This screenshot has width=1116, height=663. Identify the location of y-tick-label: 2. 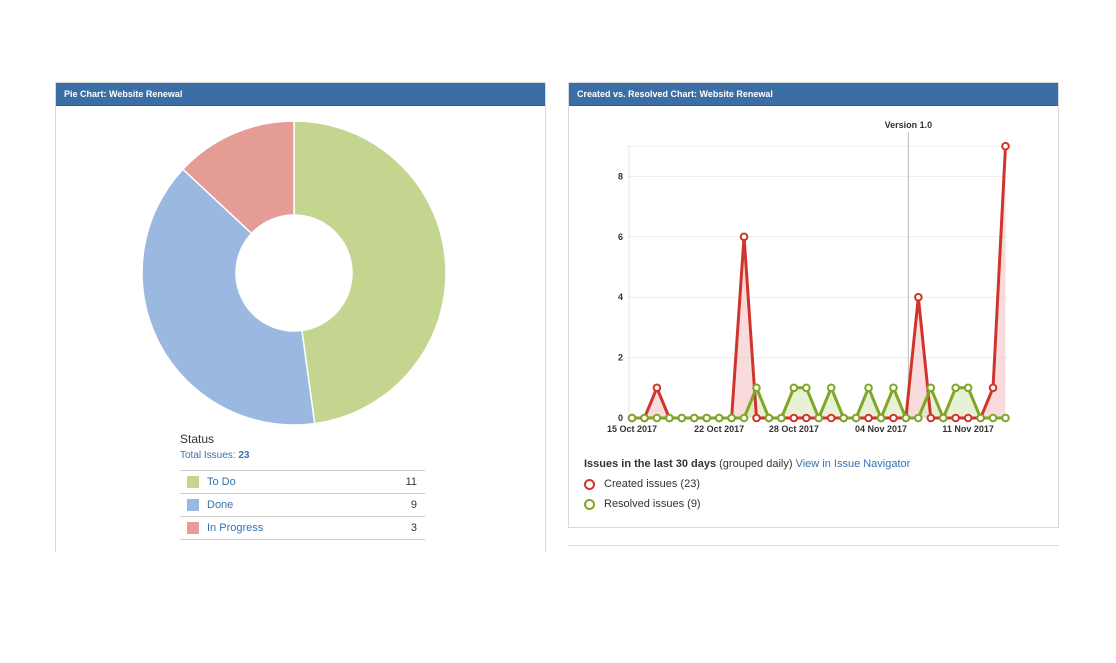
(620, 358).